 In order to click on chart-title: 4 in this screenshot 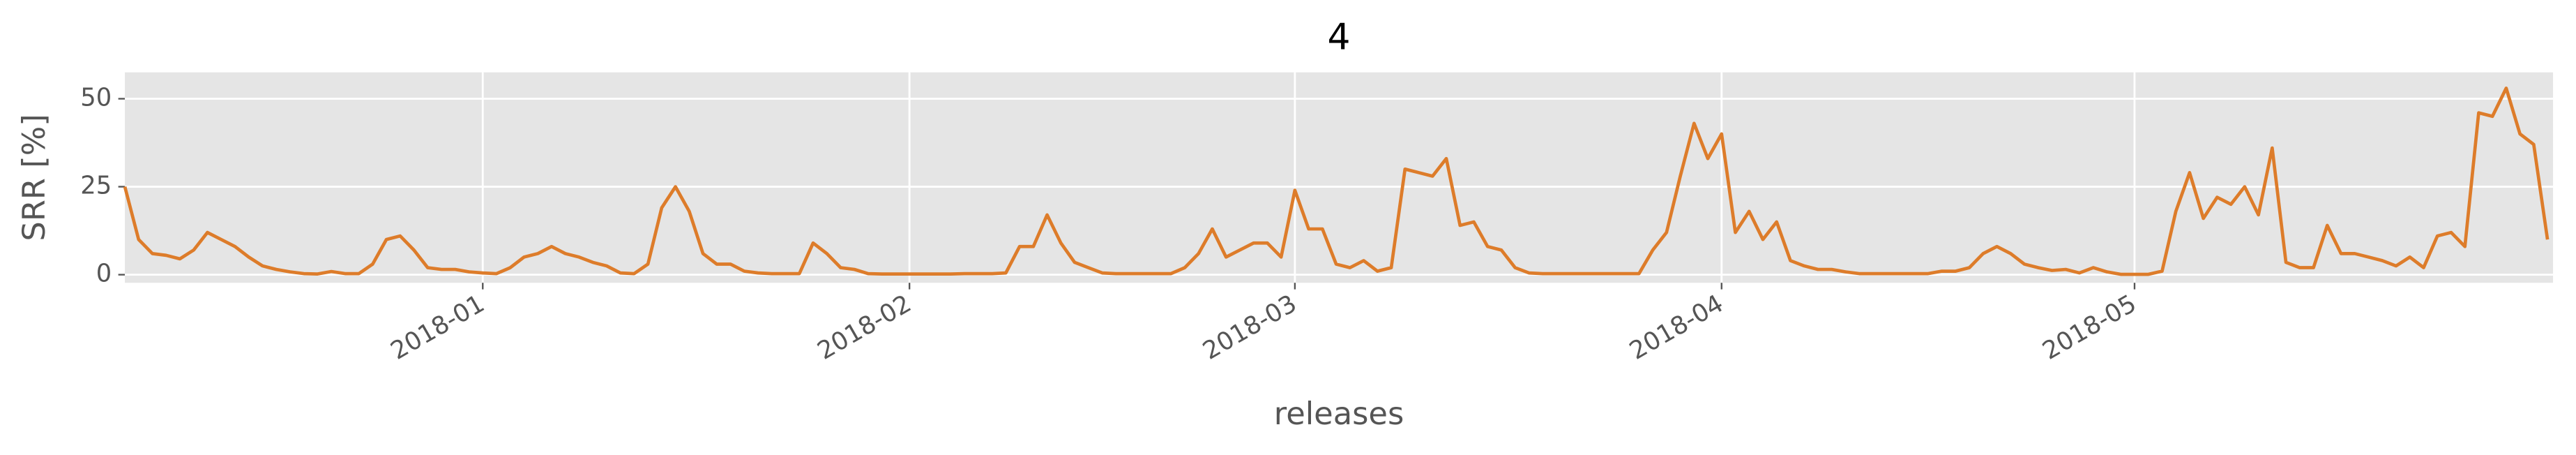, I will do `click(1339, 38)`.